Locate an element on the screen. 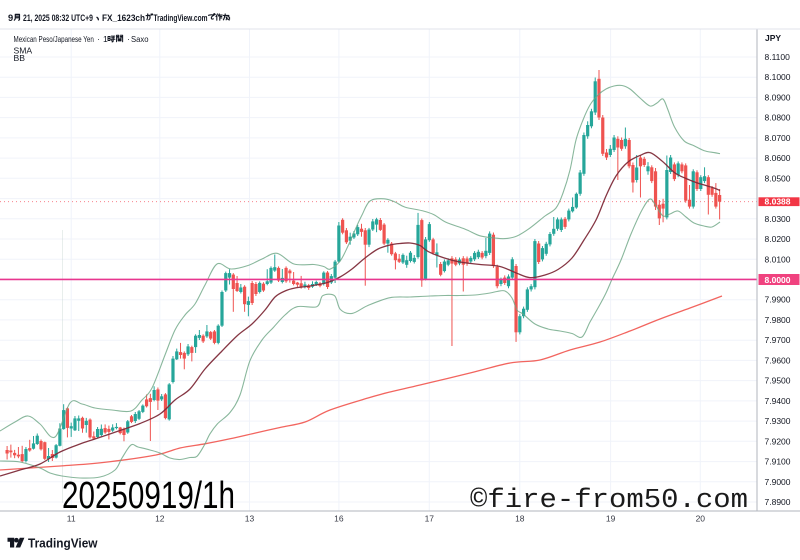  svg-text: 21, 2025 08:32 UTC+9 is located at coordinates (58, 18).